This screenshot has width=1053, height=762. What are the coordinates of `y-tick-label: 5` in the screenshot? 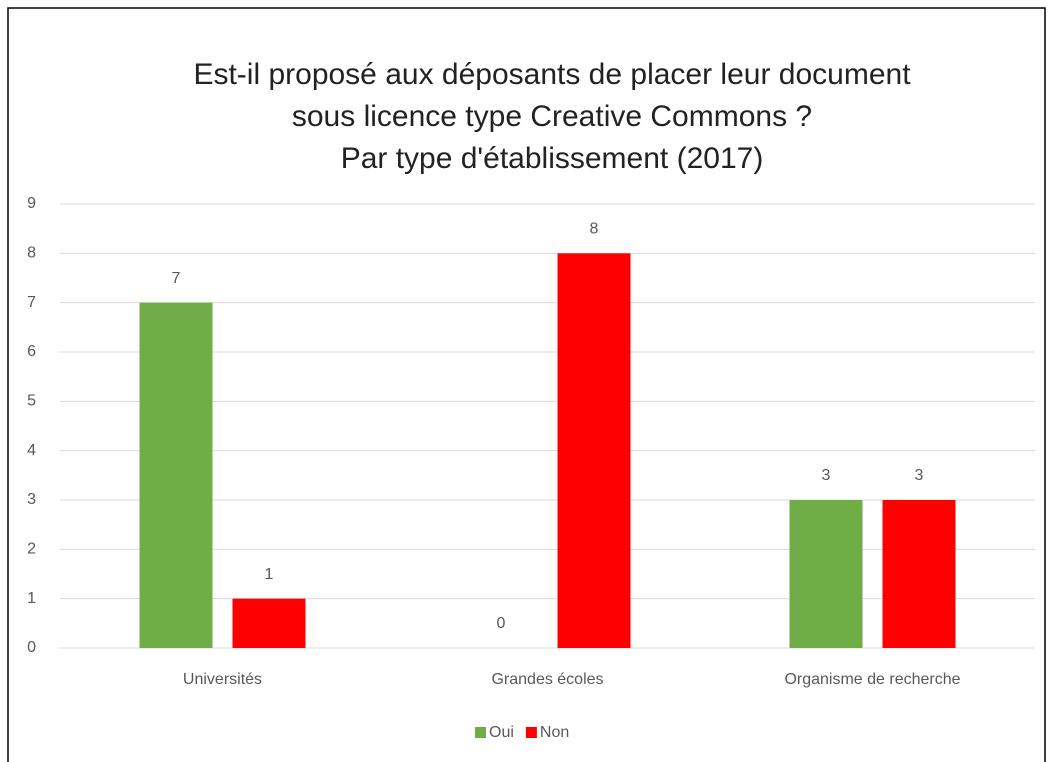 It's located at (31, 401).